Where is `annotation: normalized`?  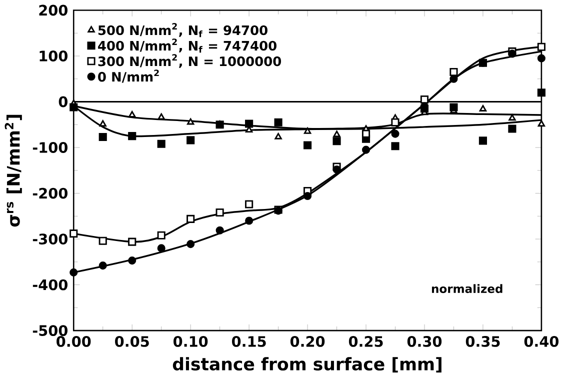
annotation: normalized is located at coordinates (467, 288).